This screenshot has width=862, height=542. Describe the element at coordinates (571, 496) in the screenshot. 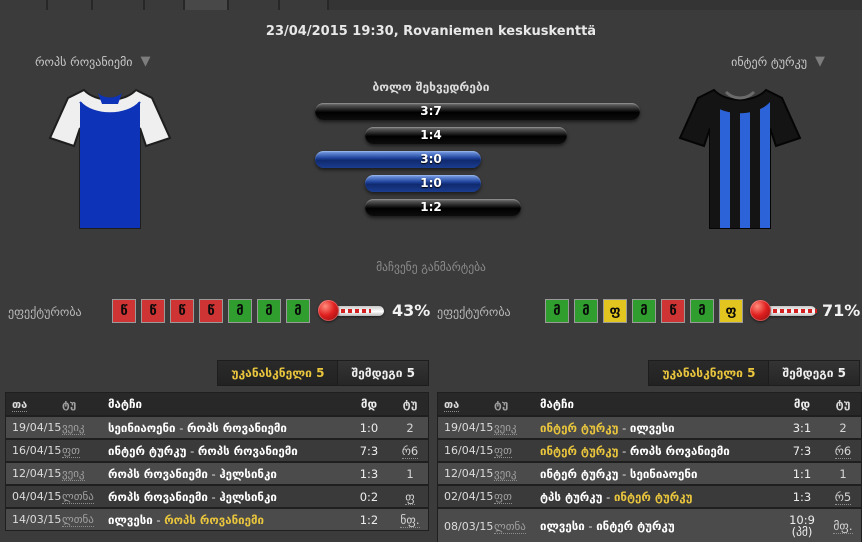

I see `team-name: ტპს ტურკუ` at that location.